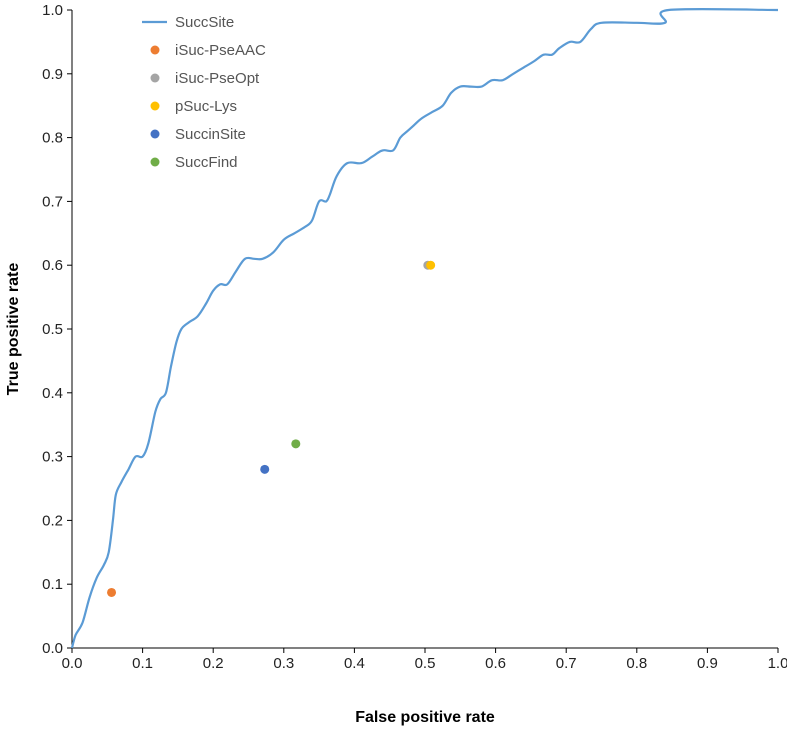 The image size is (787, 730). What do you see at coordinates (431, 265) in the screenshot?
I see `data-point-psuc-lys` at bounding box center [431, 265].